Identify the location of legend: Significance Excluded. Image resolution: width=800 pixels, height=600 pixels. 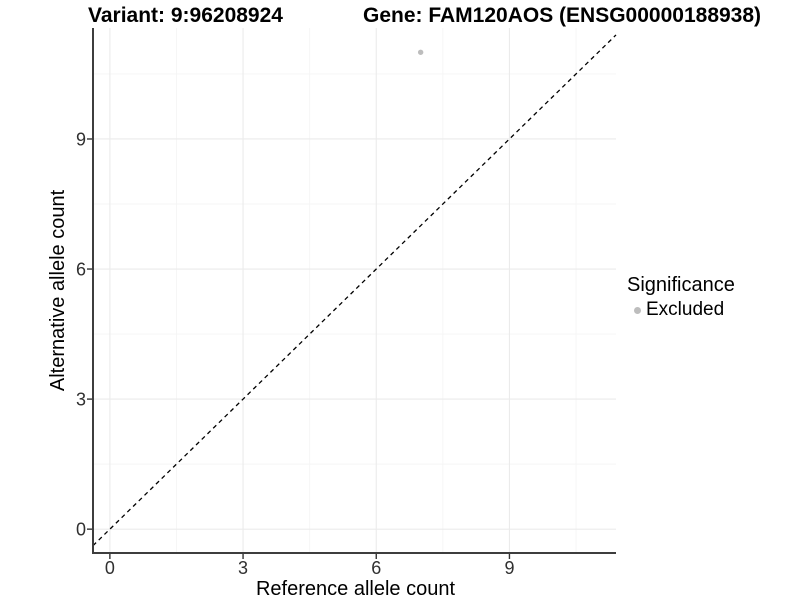
(681, 297).